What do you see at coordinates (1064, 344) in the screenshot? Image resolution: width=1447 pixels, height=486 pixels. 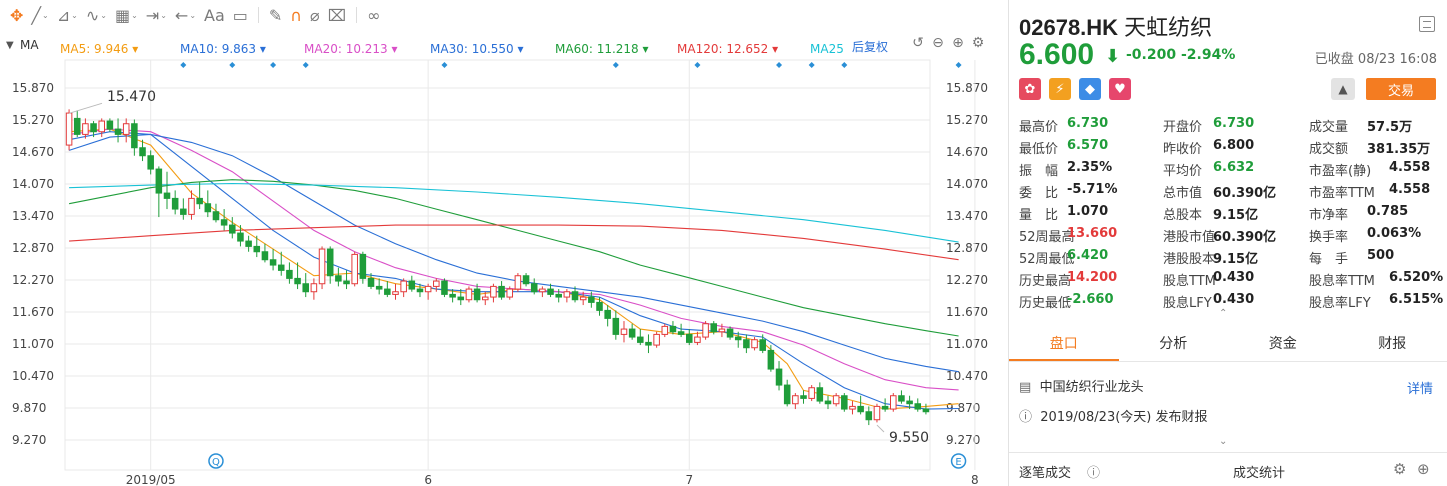 I see `tab-orderbook: 盘口` at bounding box center [1064, 344].